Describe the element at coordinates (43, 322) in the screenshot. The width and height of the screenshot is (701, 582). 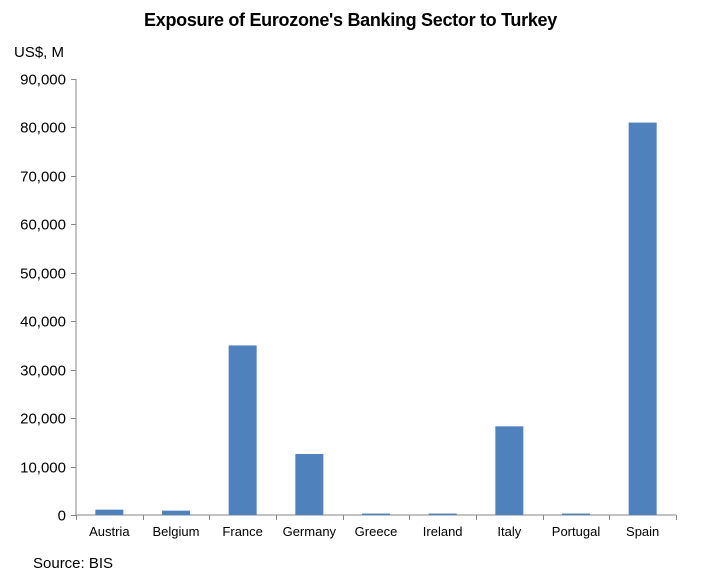
I see `y-tick-label: 40,000` at that location.